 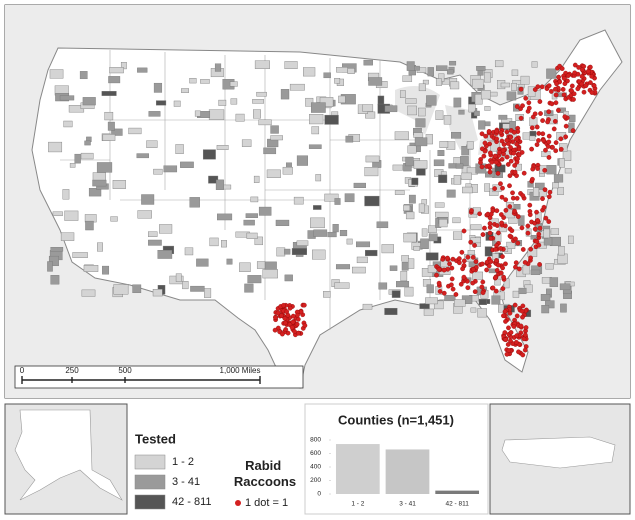 I want to click on dot-symbol, so click(x=238, y=503).